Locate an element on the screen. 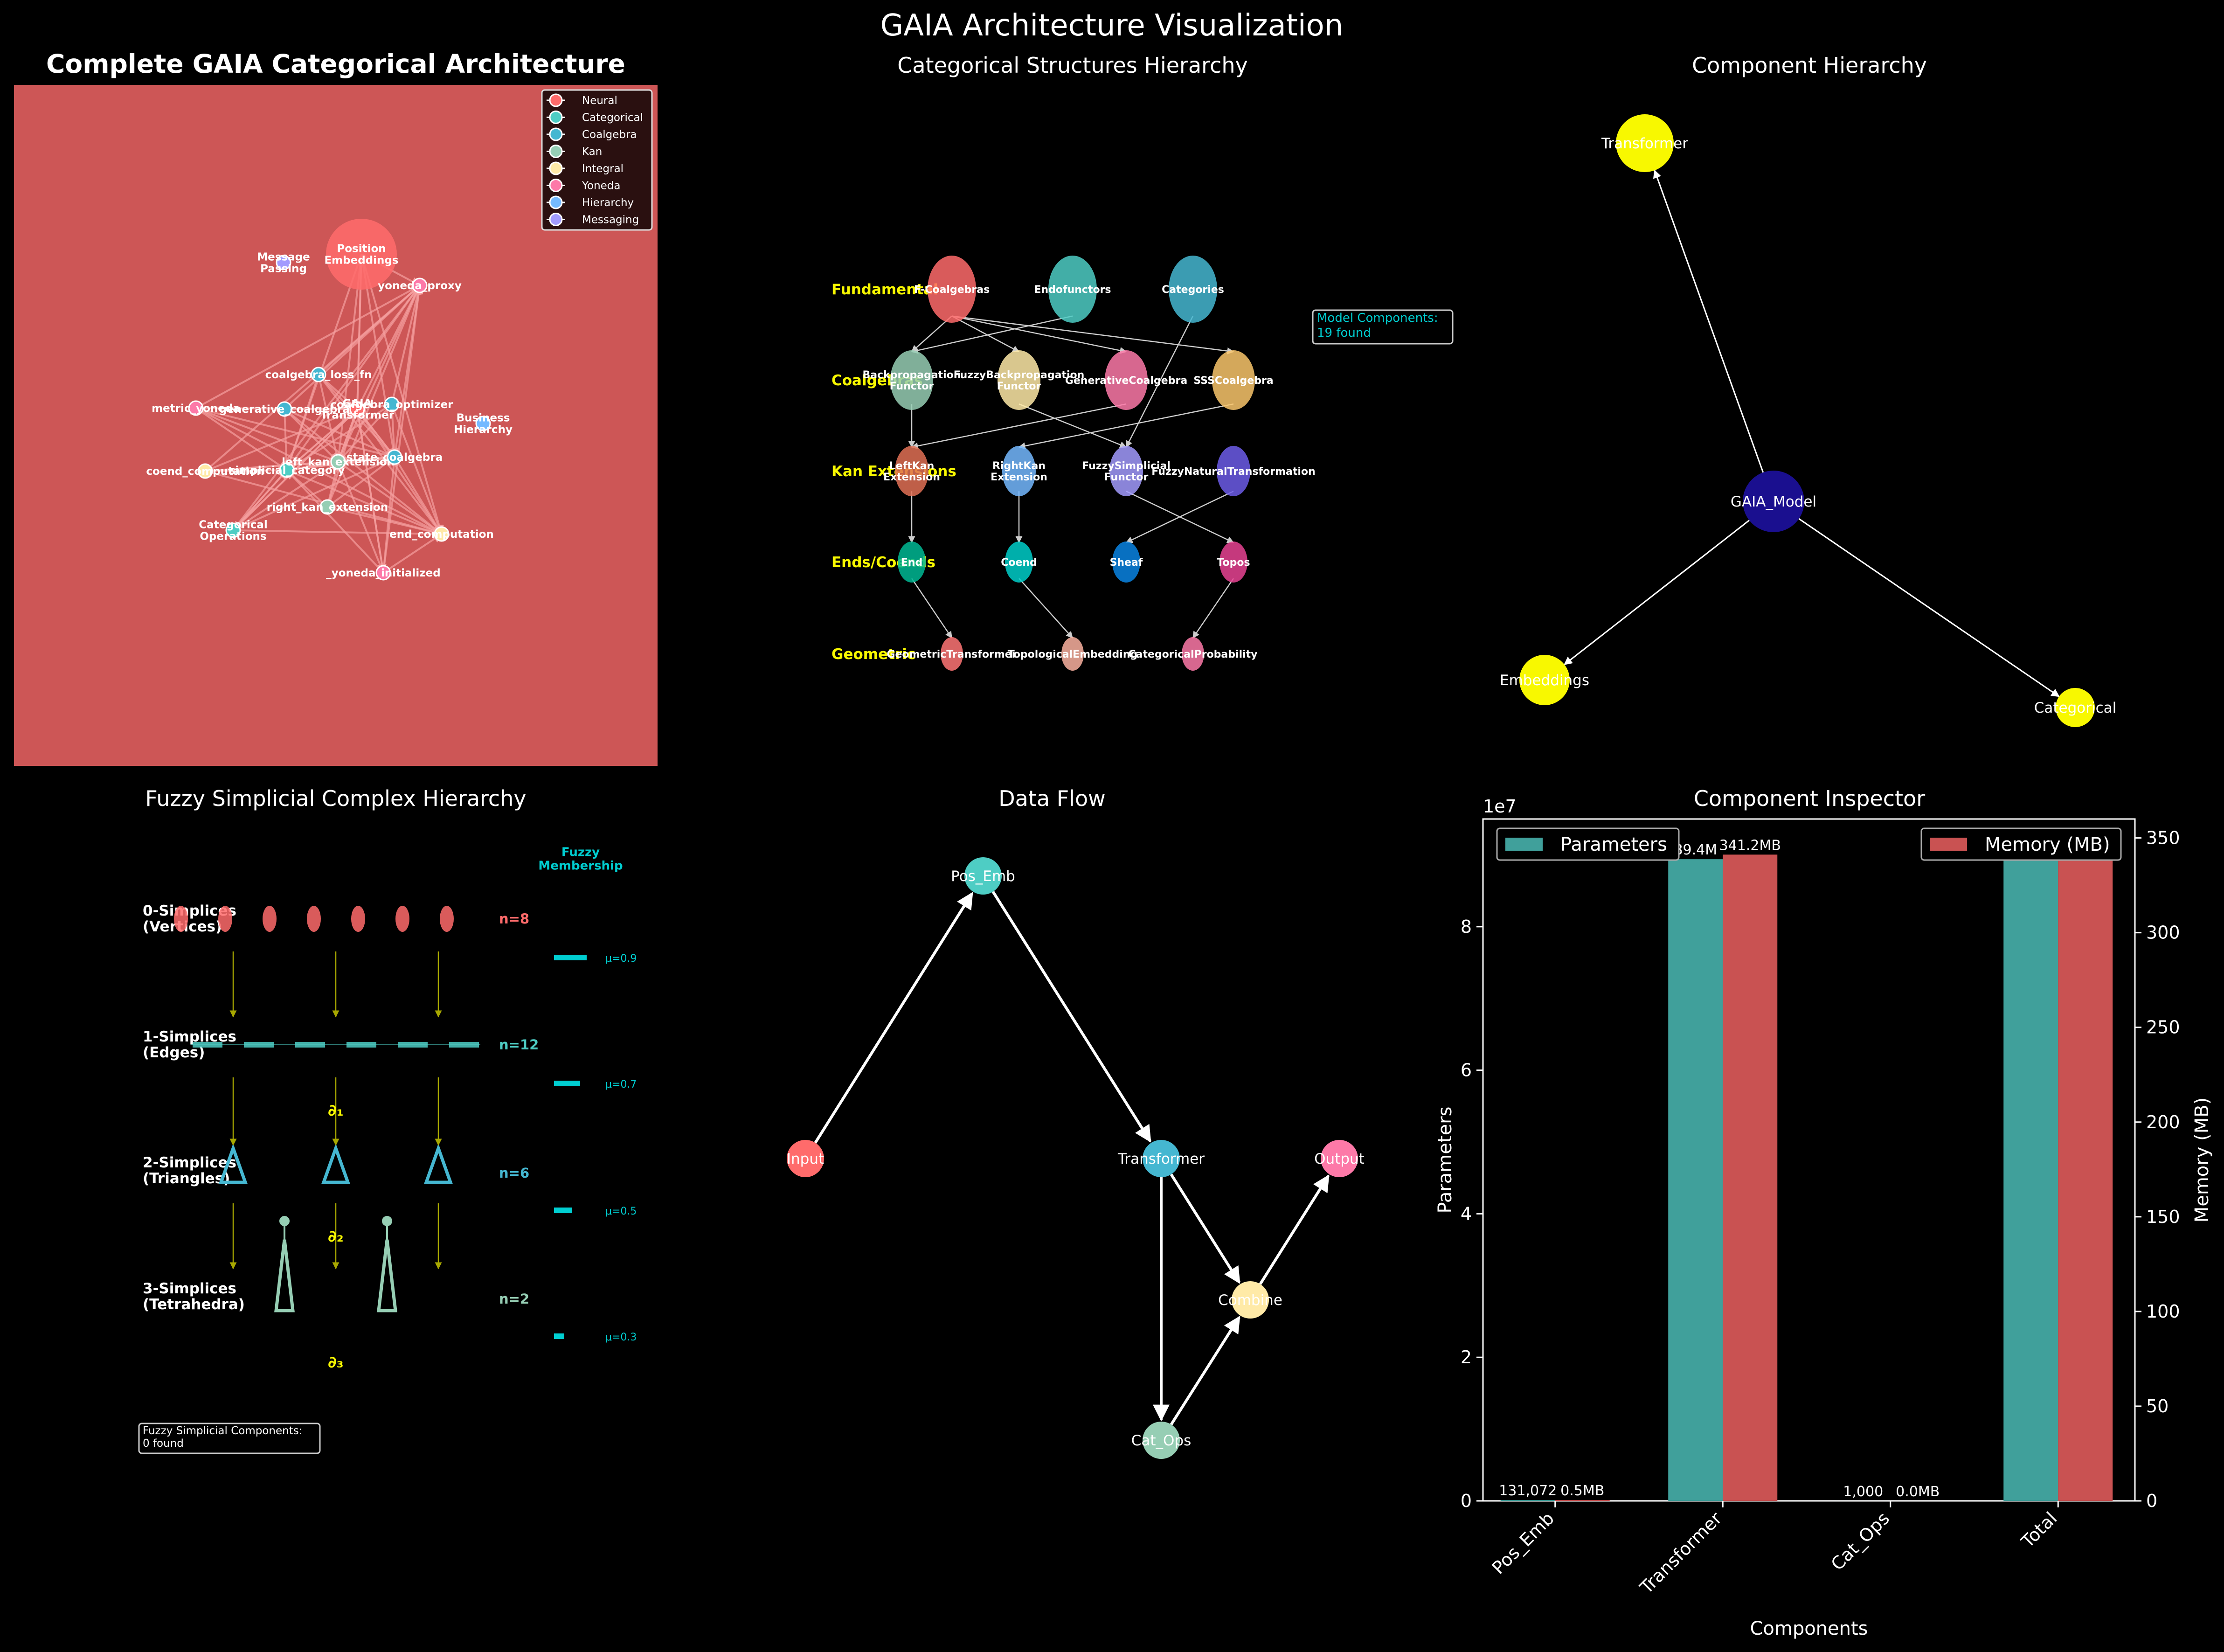 This screenshot has height=1652, width=2224. membership-value: μ=0.5 is located at coordinates (621, 1212).